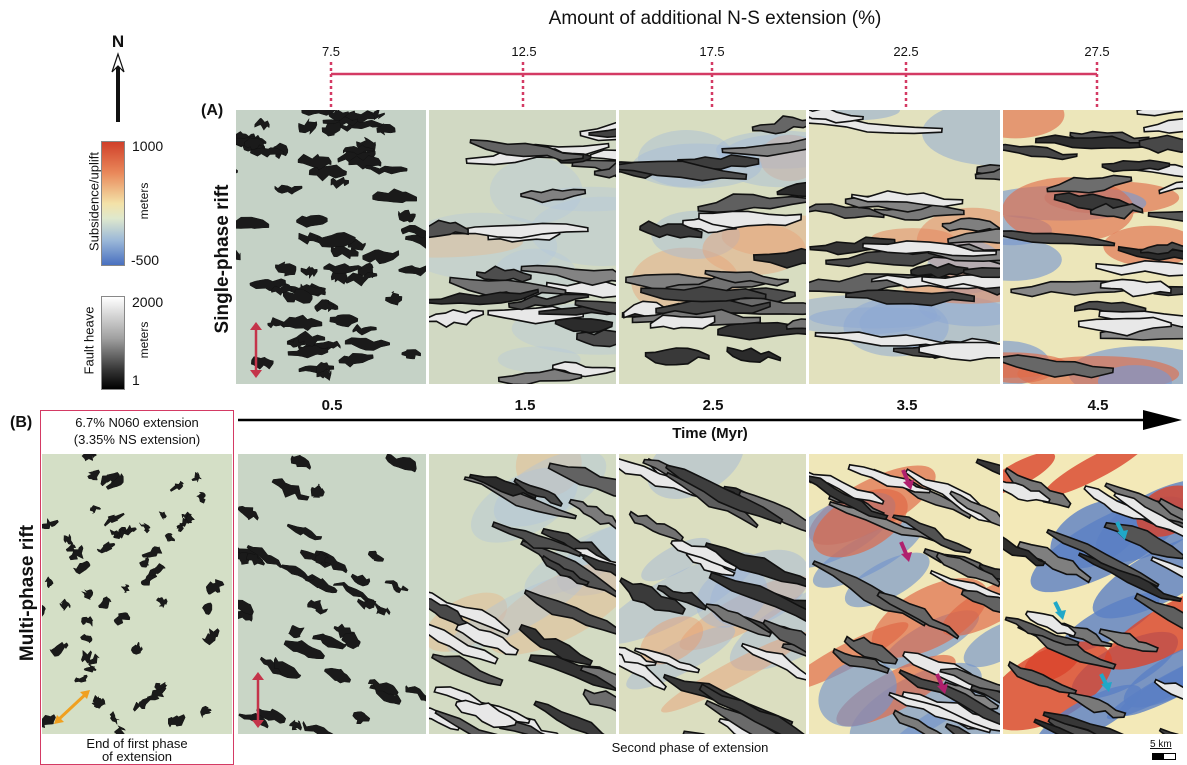 This screenshot has height=765, width=1187. I want to click on ns-extension-arrow, so click(256, 350).